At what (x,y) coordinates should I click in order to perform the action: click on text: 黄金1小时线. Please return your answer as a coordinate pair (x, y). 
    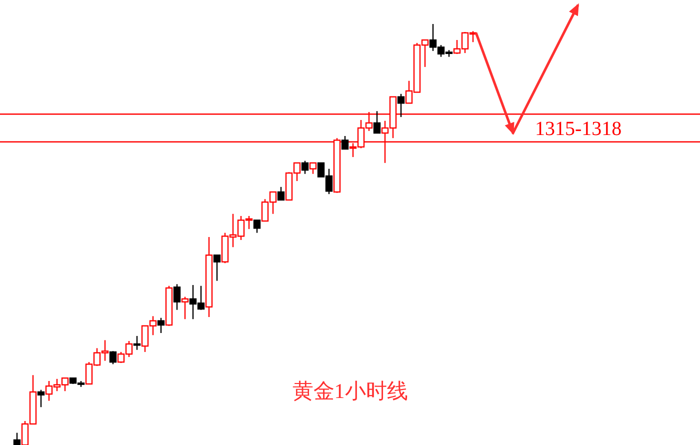
    Looking at the image, I should click on (350, 391).